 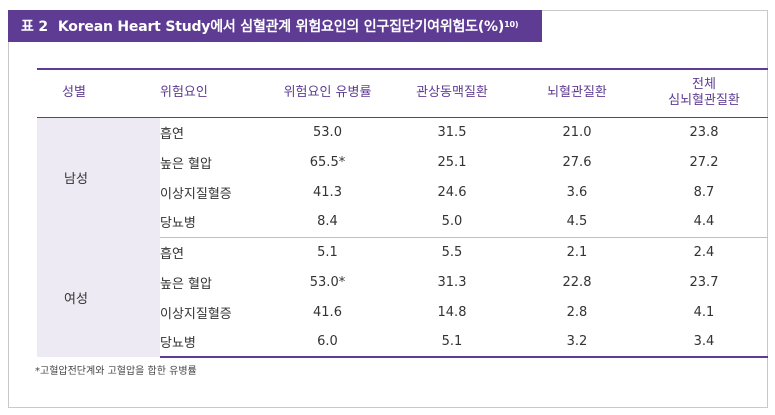 I want to click on chd-cell: 14.8, so click(x=452, y=312).